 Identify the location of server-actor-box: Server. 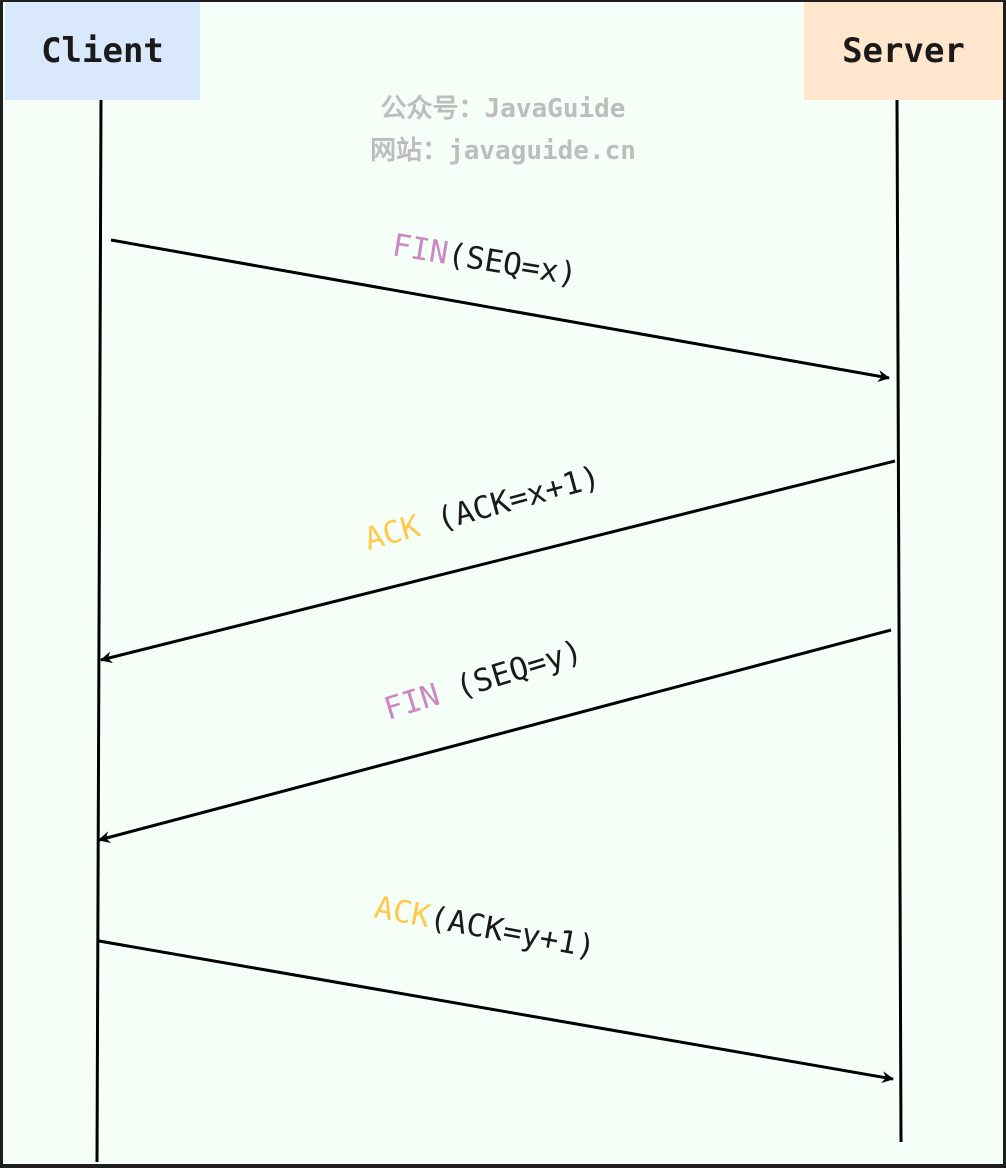
(903, 51).